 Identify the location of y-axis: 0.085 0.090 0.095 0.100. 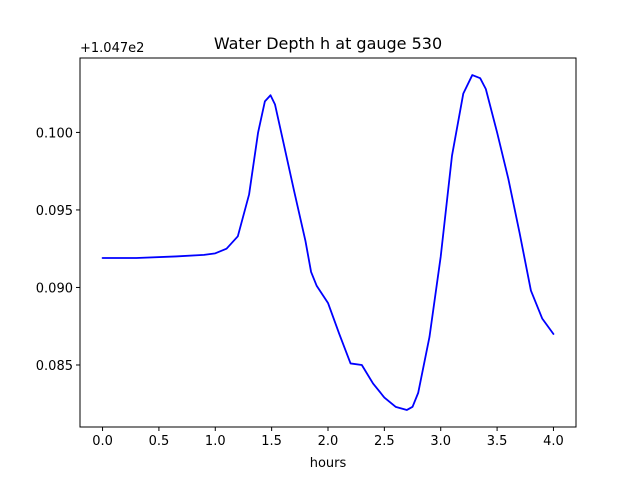
(58, 250).